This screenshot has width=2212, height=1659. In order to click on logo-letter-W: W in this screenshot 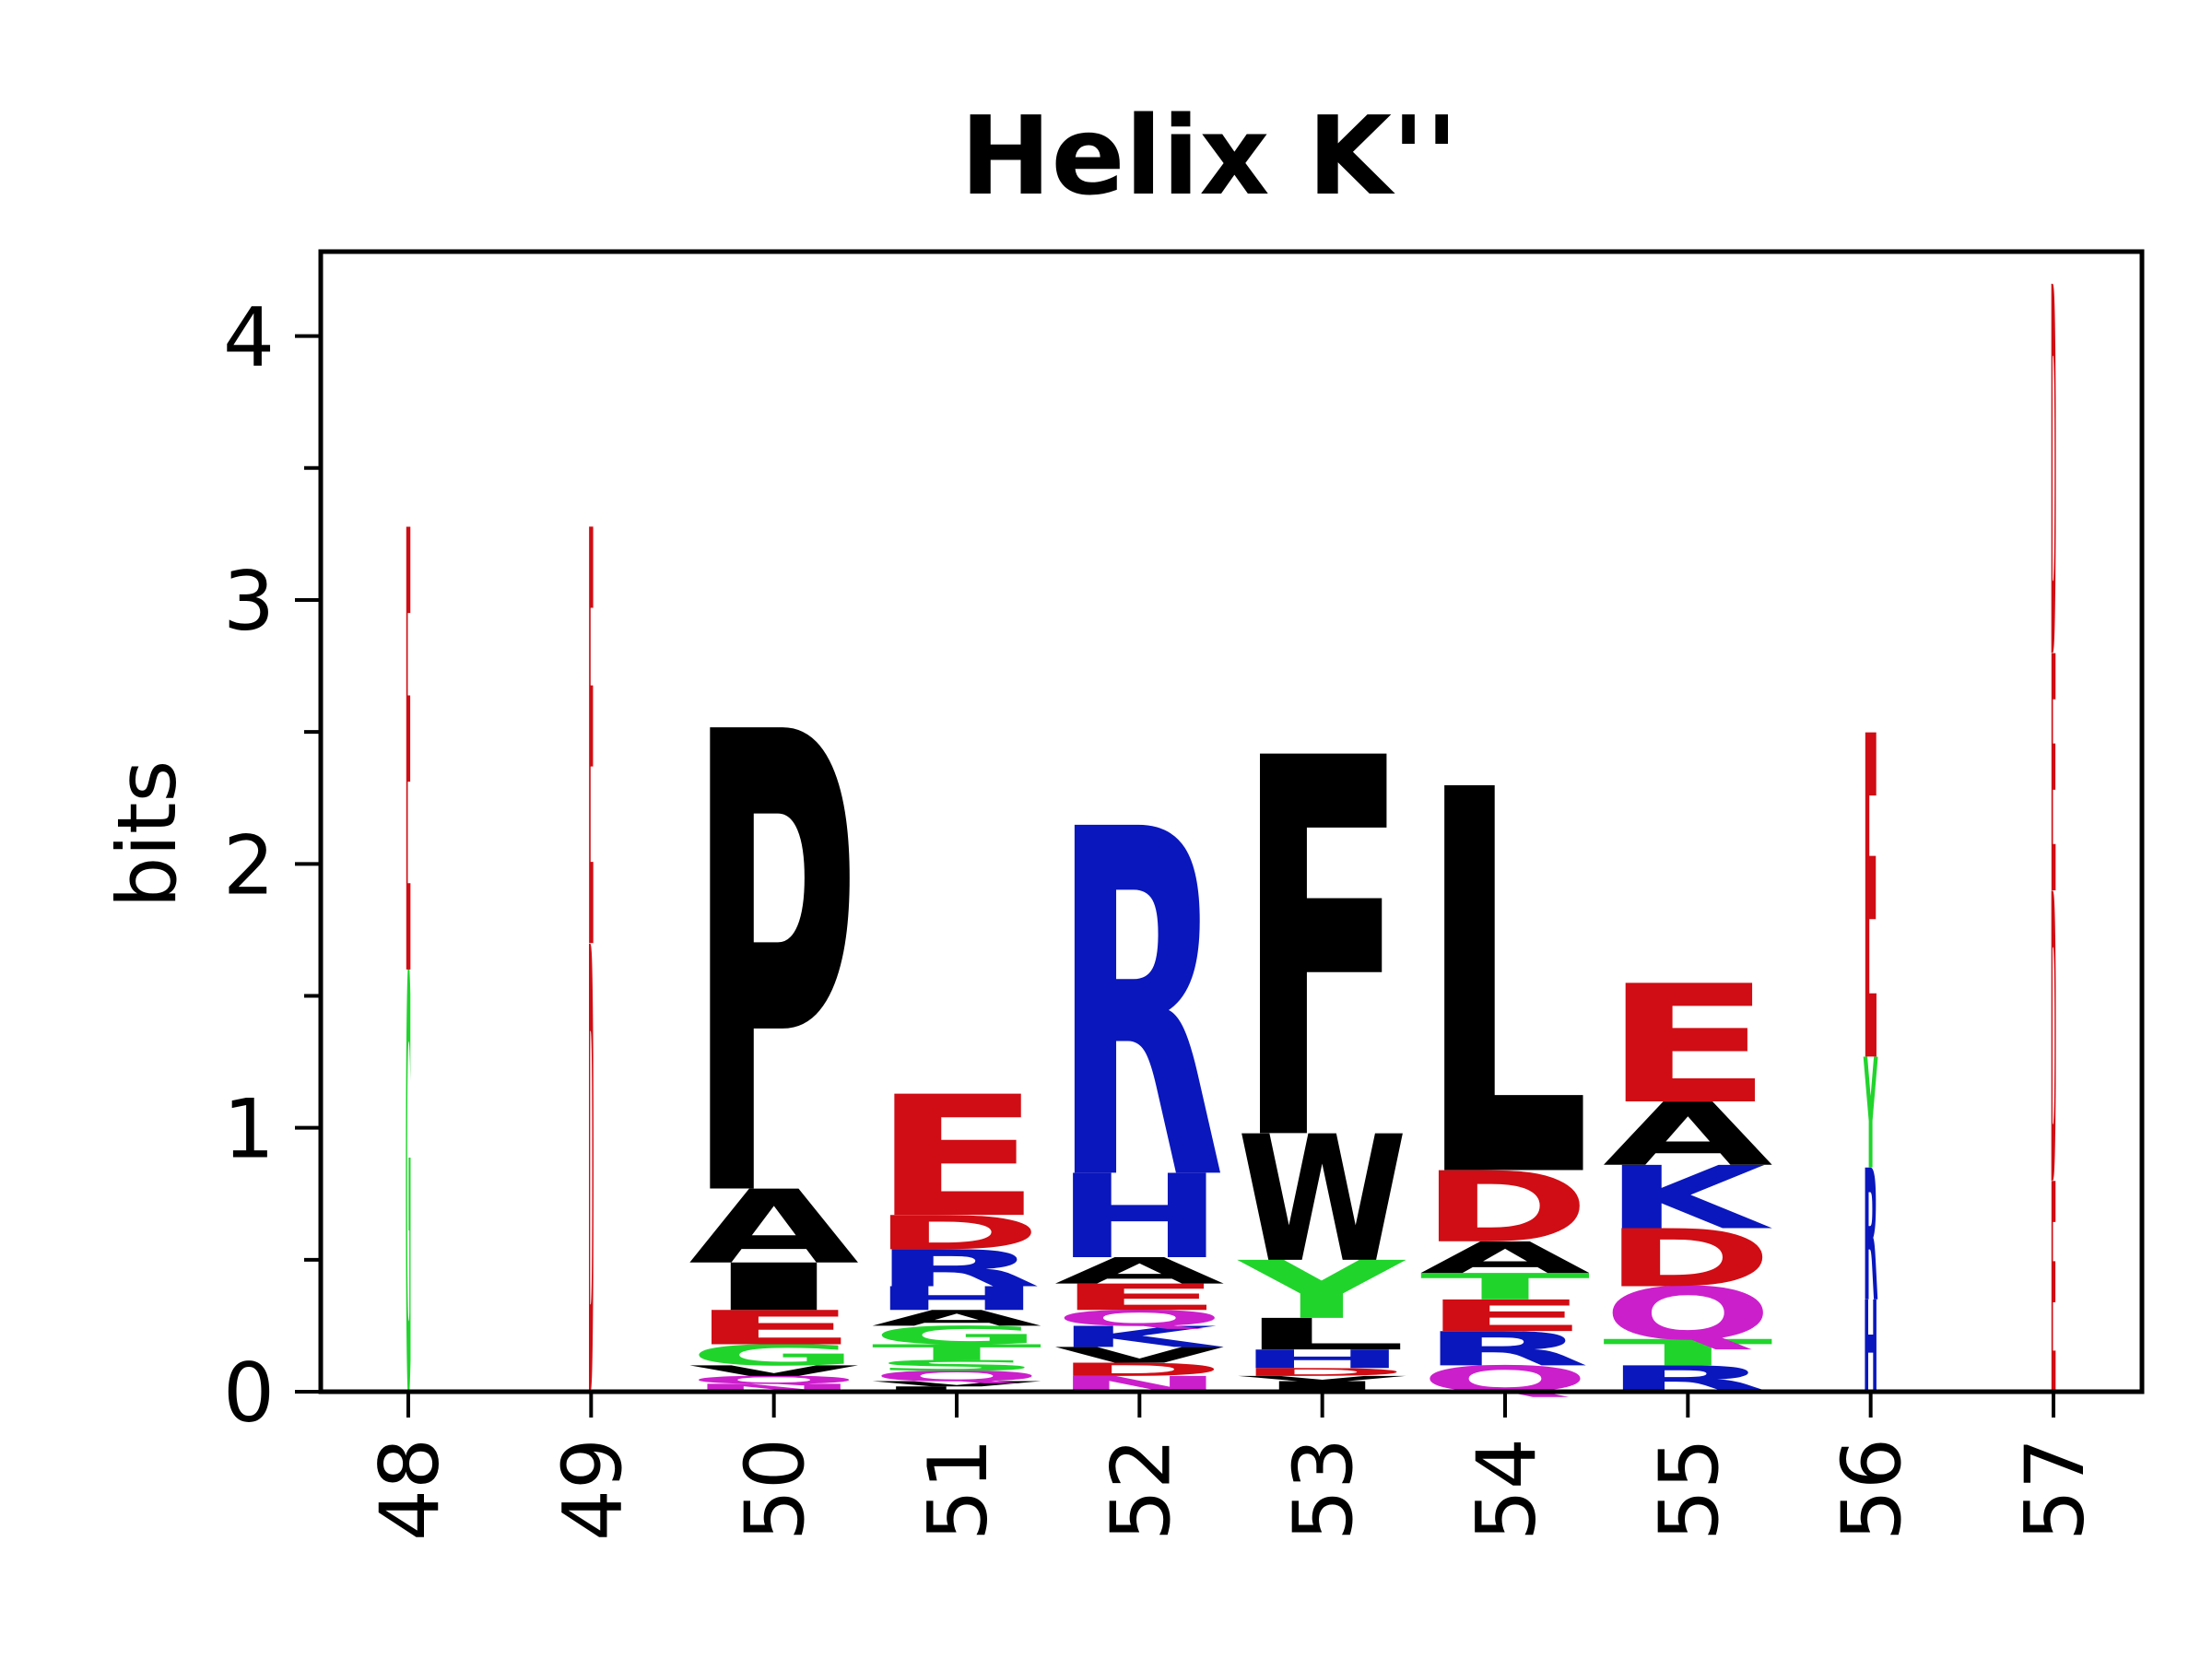, I will do `click(1322, 1201)`.